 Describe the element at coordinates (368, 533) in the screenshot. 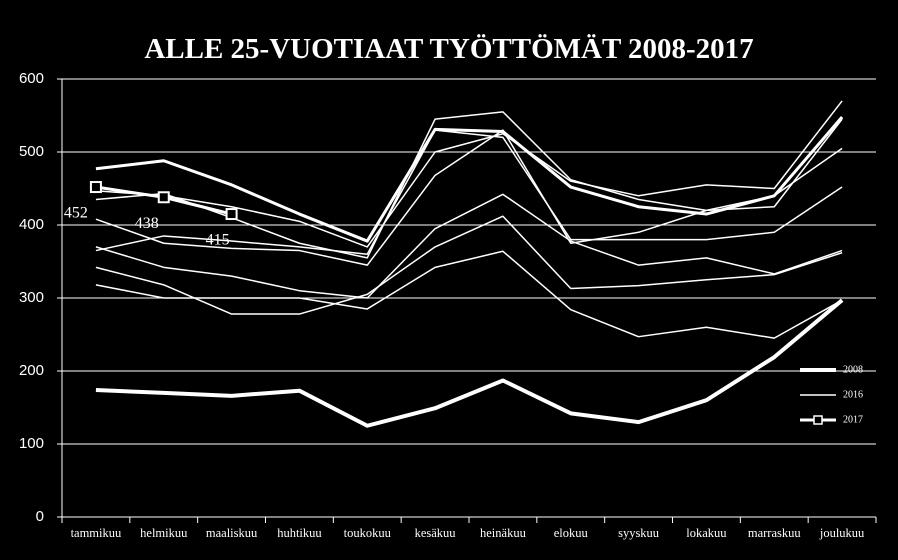

I see `x-tick-label: toukokuu` at that location.